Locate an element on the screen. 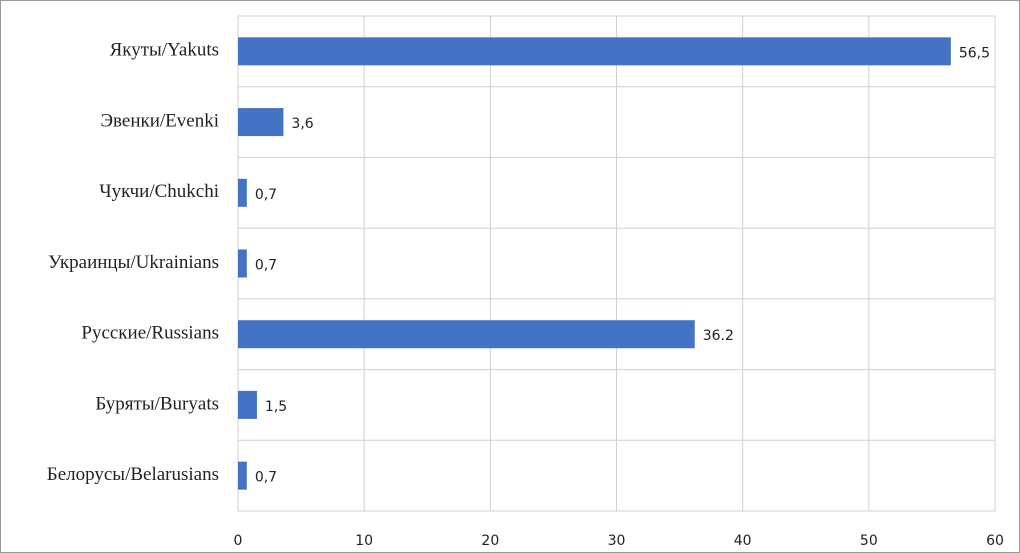 This screenshot has width=1020, height=553. value-label: 3,6 is located at coordinates (302, 124).